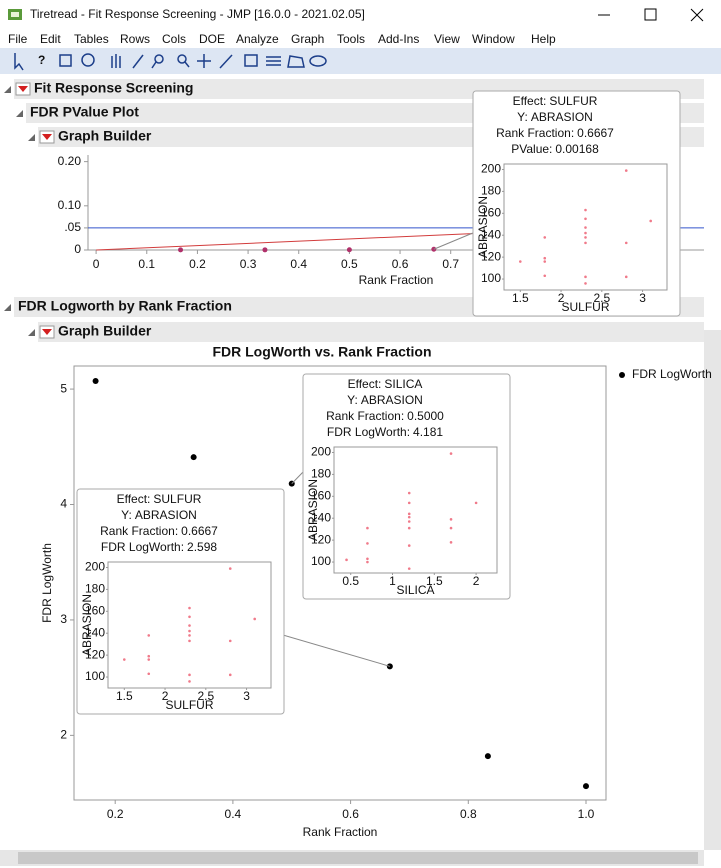  I want to click on x-tick-label: 0.8, so click(468, 814).